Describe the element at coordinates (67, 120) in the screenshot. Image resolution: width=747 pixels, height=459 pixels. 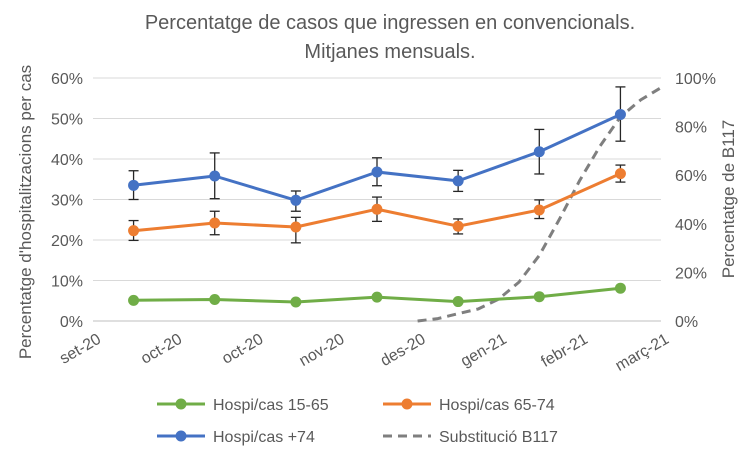
I see `y-tick-label-left: 50%` at that location.